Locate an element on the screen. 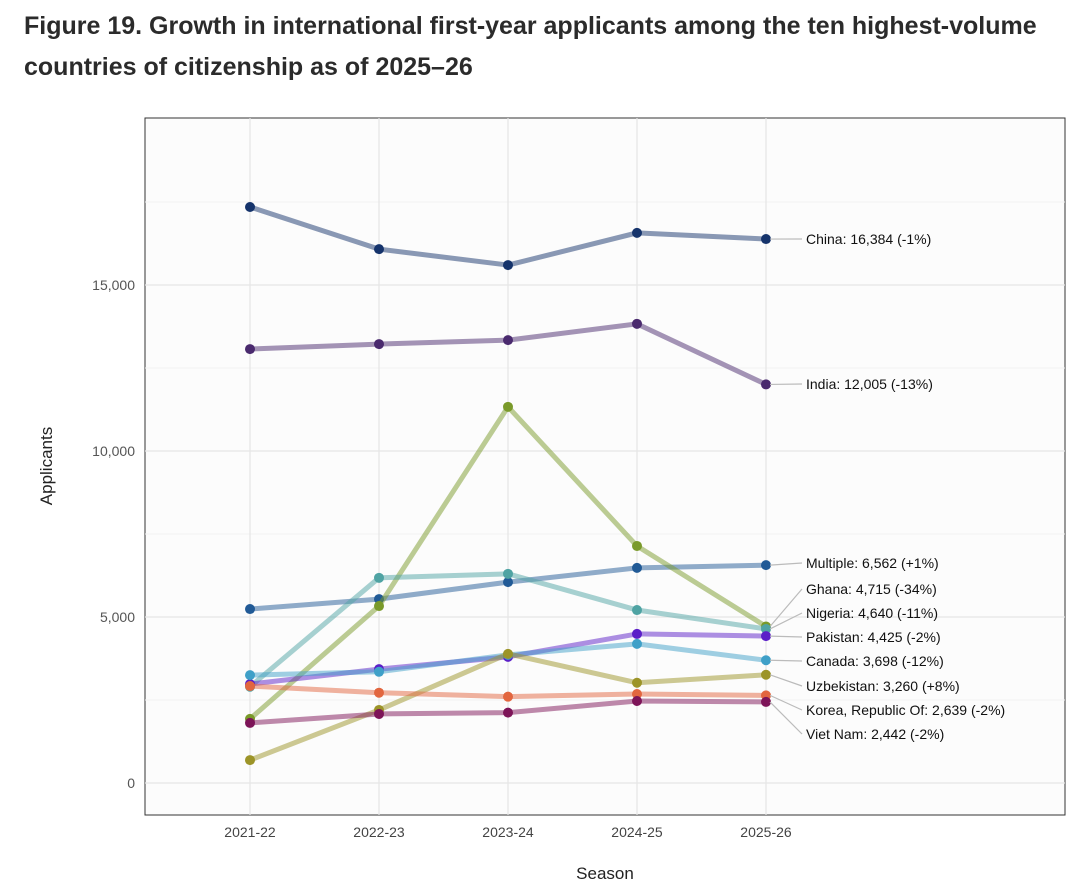 The height and width of the screenshot is (894, 1080). series-label: Korea, Republic Of: 2,639 (-2%) is located at coordinates (905, 710).